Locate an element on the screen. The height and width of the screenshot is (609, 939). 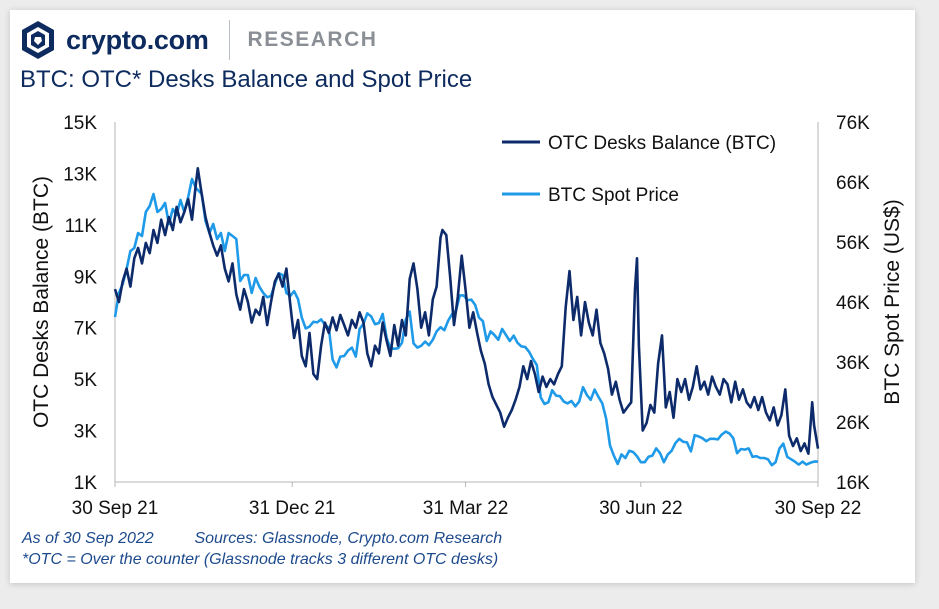
y-tick-label-right: 56K is located at coordinates (853, 243).